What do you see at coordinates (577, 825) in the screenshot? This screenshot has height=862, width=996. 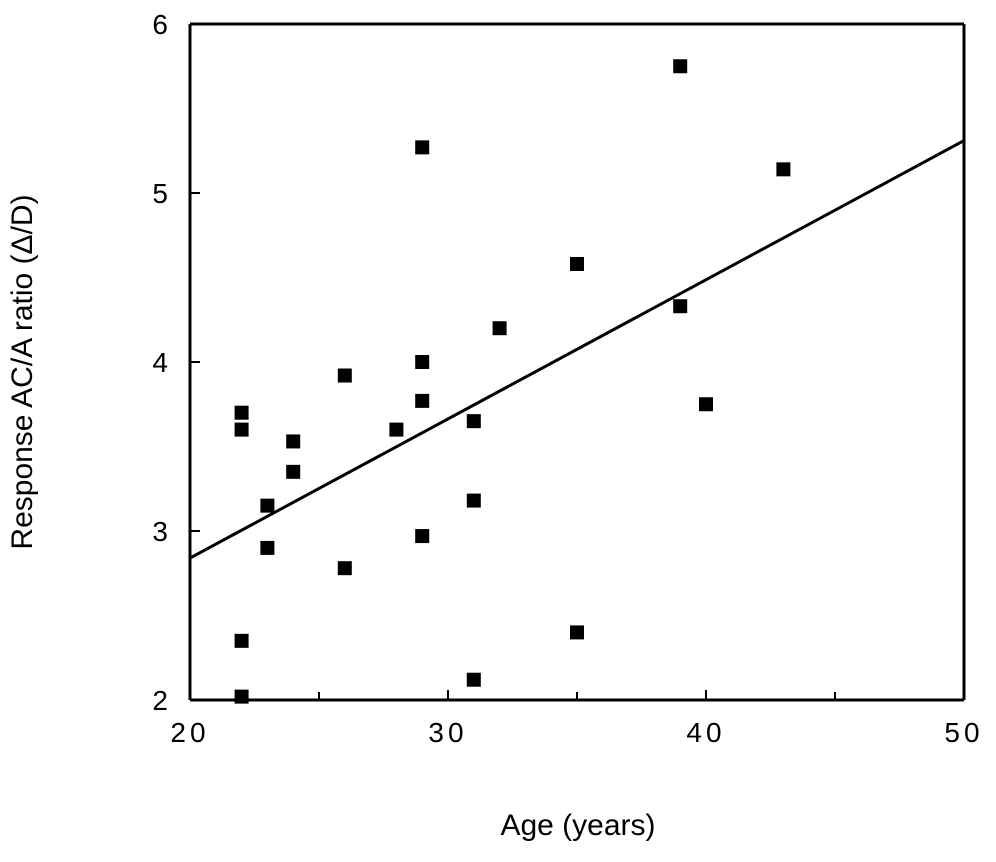 I see `x-axis-title: Age (years)` at bounding box center [577, 825].